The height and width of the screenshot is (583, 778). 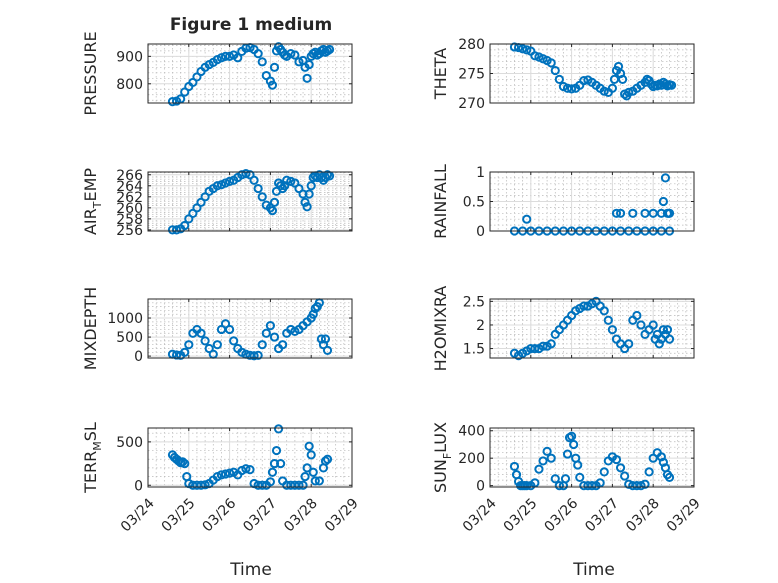 What do you see at coordinates (684, 515) in the screenshot?
I see `x-tick-label: 03/29` at bounding box center [684, 515].